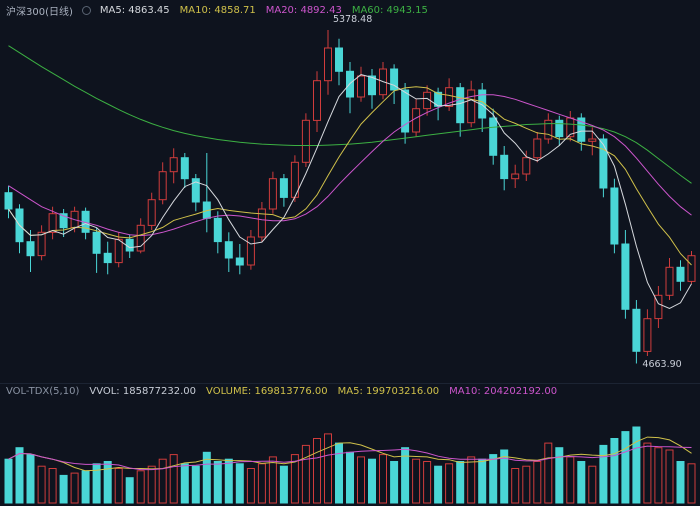  I want to click on annotation-high: 5378.48, so click(352, 20).